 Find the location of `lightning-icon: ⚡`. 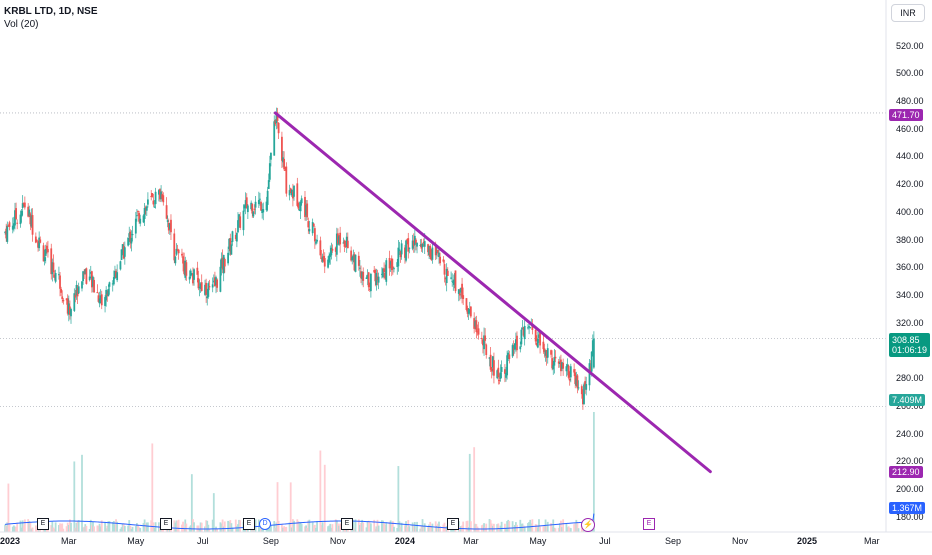

lightning-icon: ⚡ is located at coordinates (588, 525).